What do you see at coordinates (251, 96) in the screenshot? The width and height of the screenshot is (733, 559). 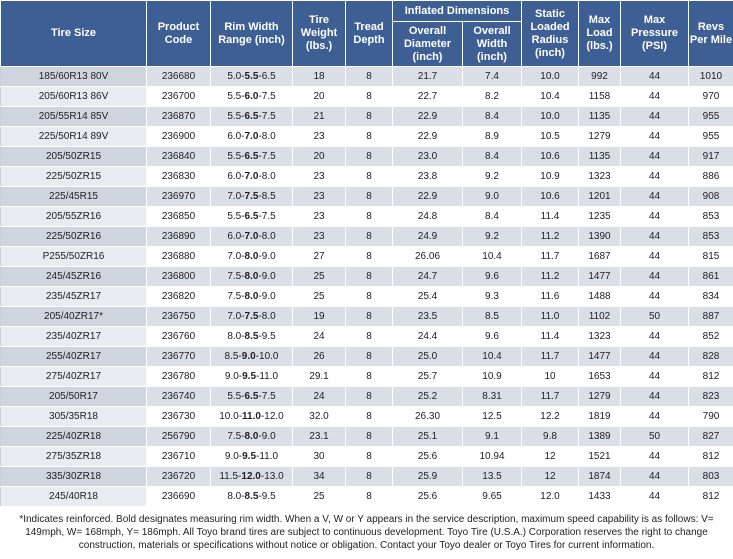 I see `measuring-rim-width: 6.0` at bounding box center [251, 96].